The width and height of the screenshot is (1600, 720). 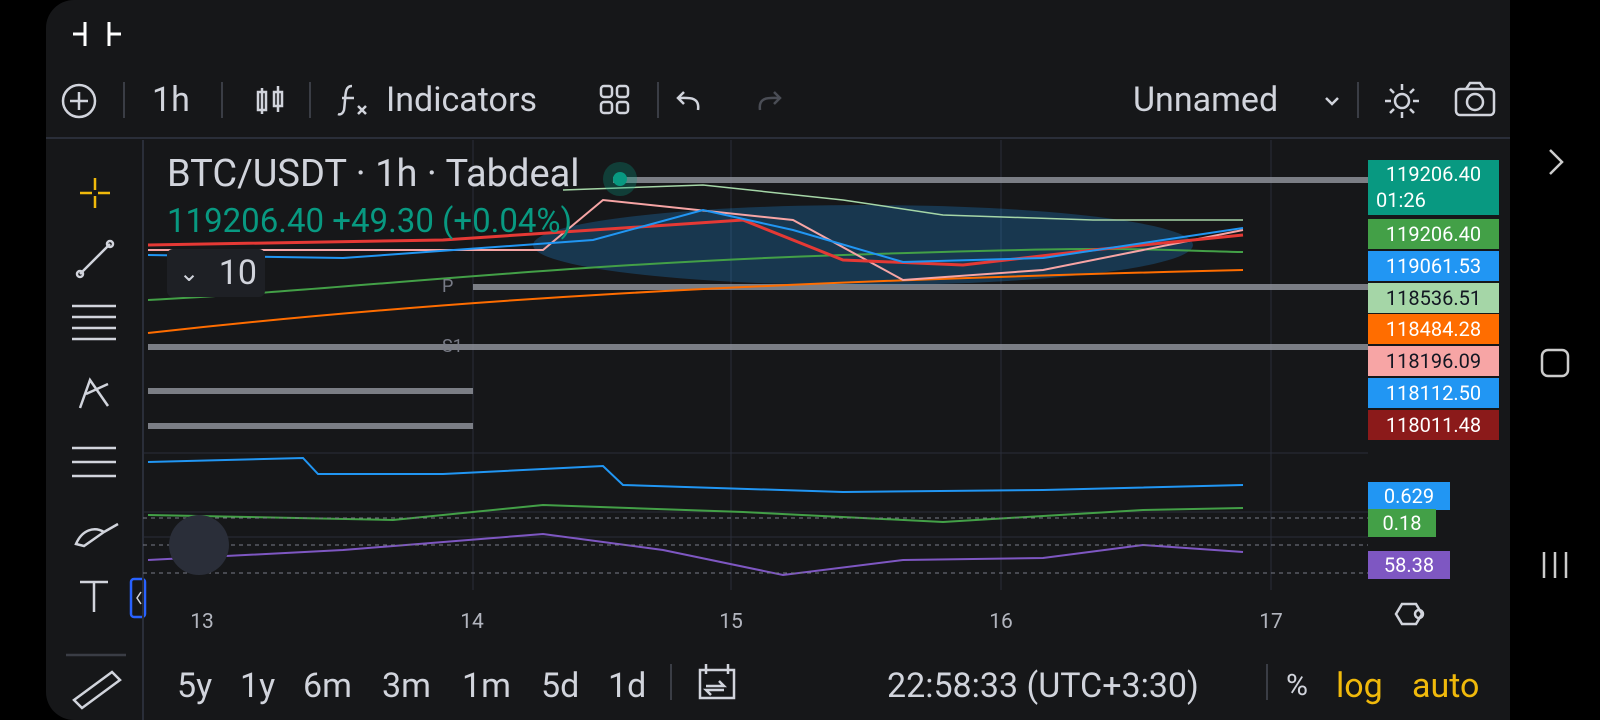 I want to click on pivot-label: P, so click(x=448, y=286).